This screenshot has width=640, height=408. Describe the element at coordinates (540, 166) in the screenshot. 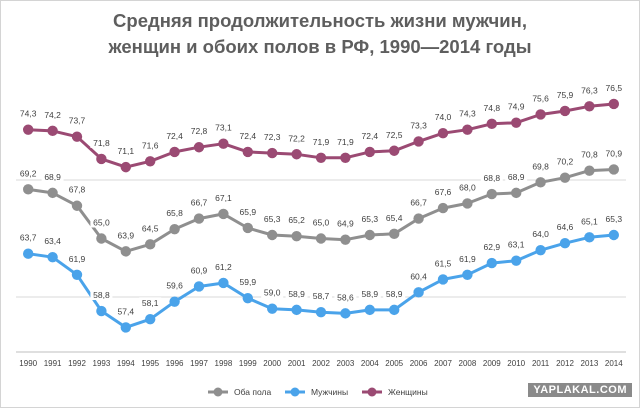

I see `data-label: 69,8` at that location.